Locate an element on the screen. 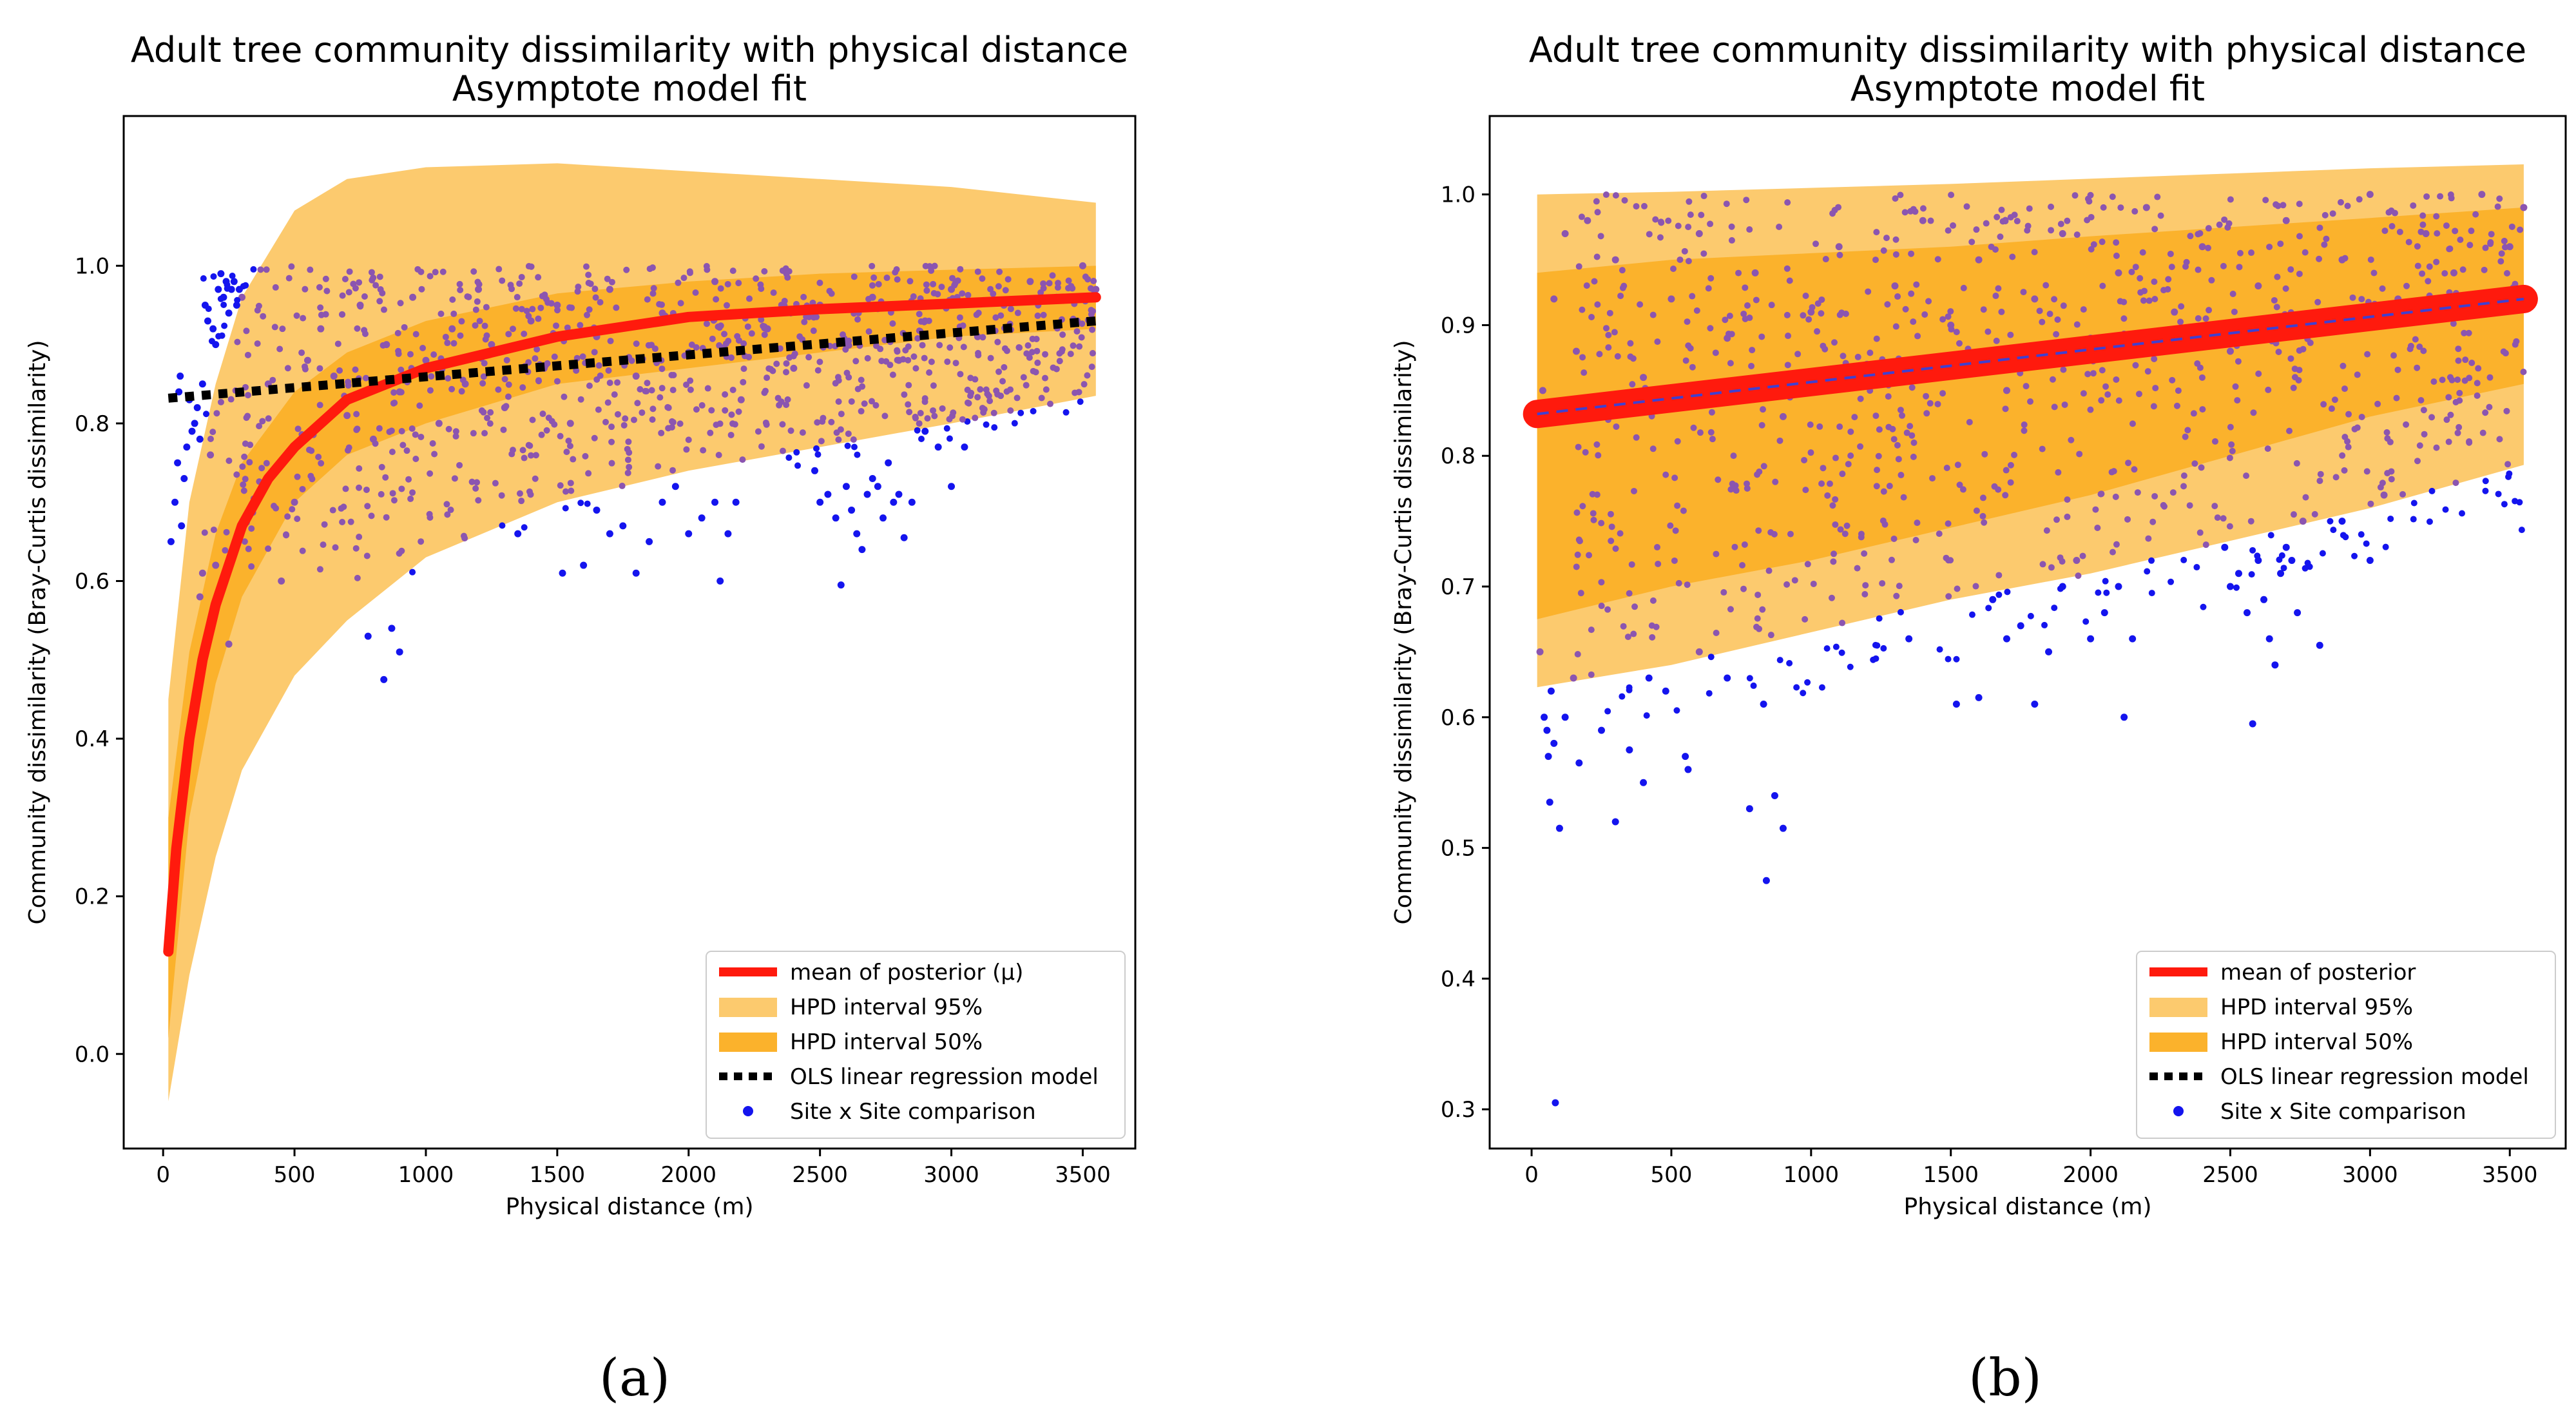 The height and width of the screenshot is (1416, 2576). legend-box is located at coordinates (916, 1045).